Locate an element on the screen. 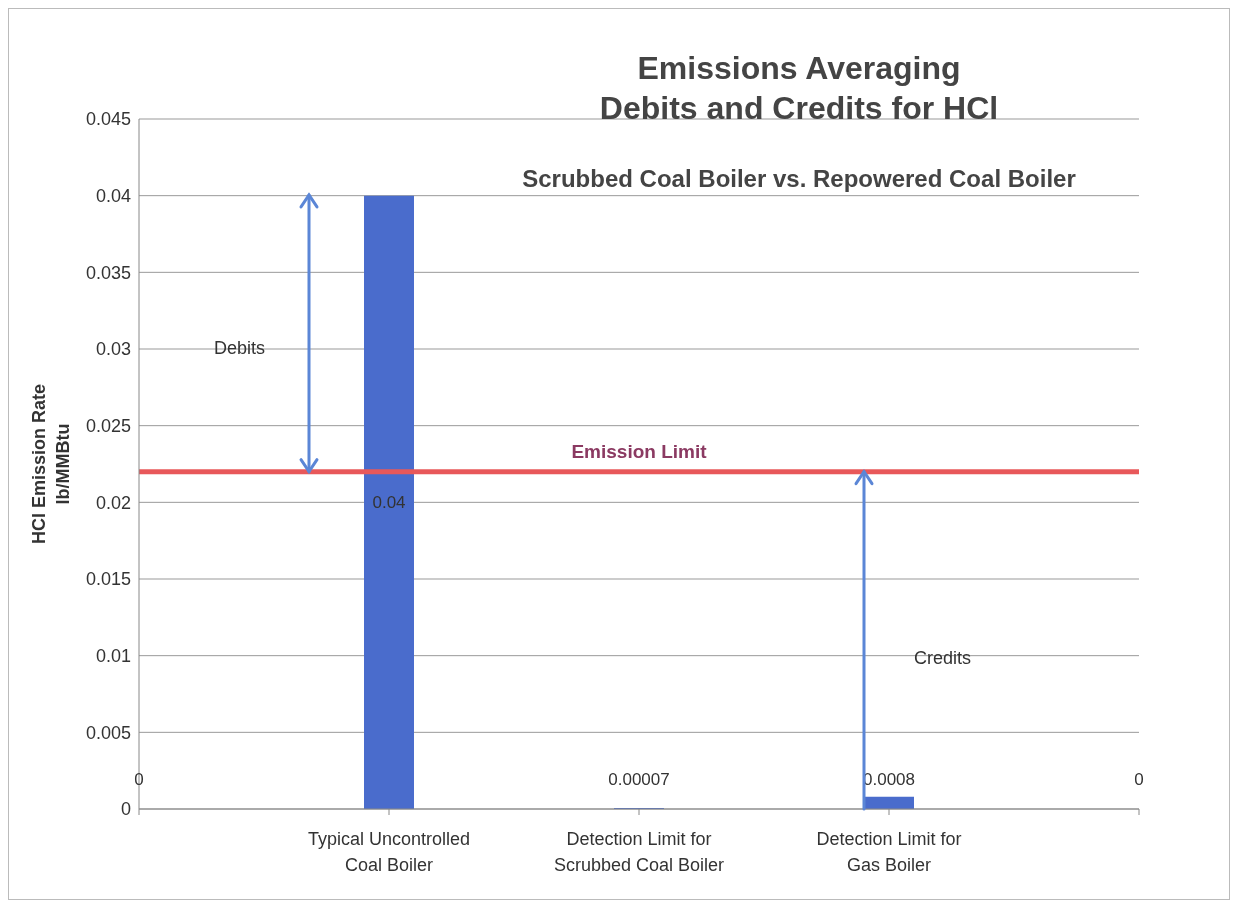 The width and height of the screenshot is (1243, 909). data-label: 0.04 is located at coordinates (389, 503).